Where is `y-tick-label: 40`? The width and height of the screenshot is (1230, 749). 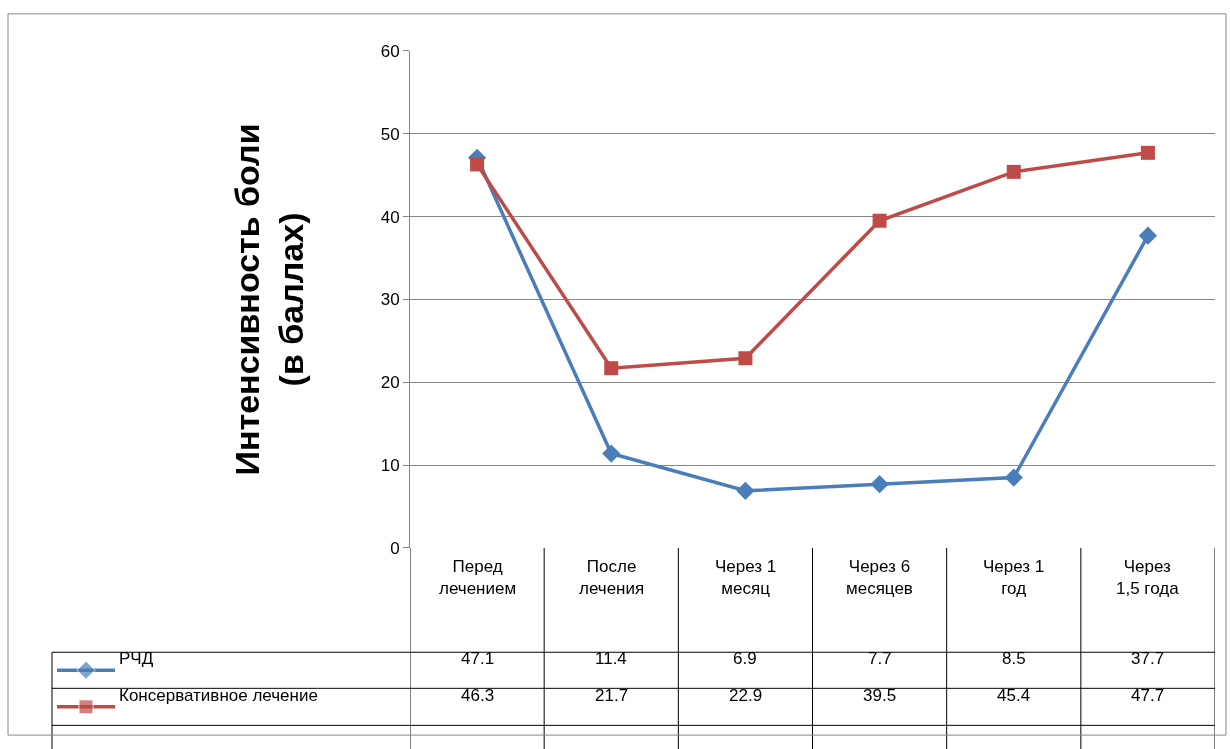
y-tick-label: 40 is located at coordinates (390, 217).